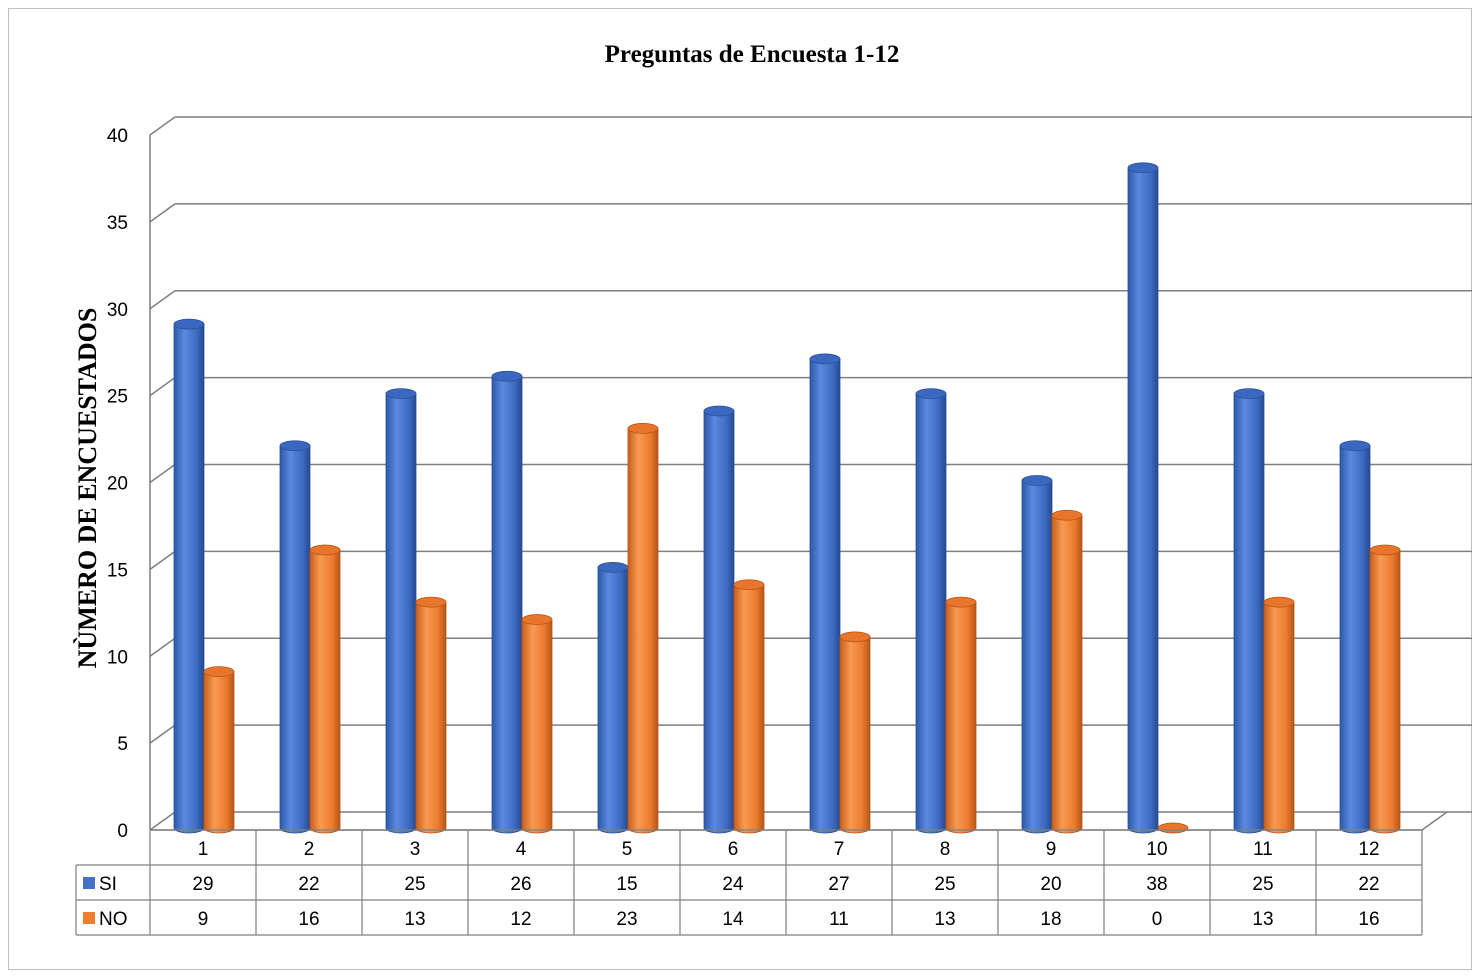  Describe the element at coordinates (839, 919) in the screenshot. I see `data-label: 11` at that location.